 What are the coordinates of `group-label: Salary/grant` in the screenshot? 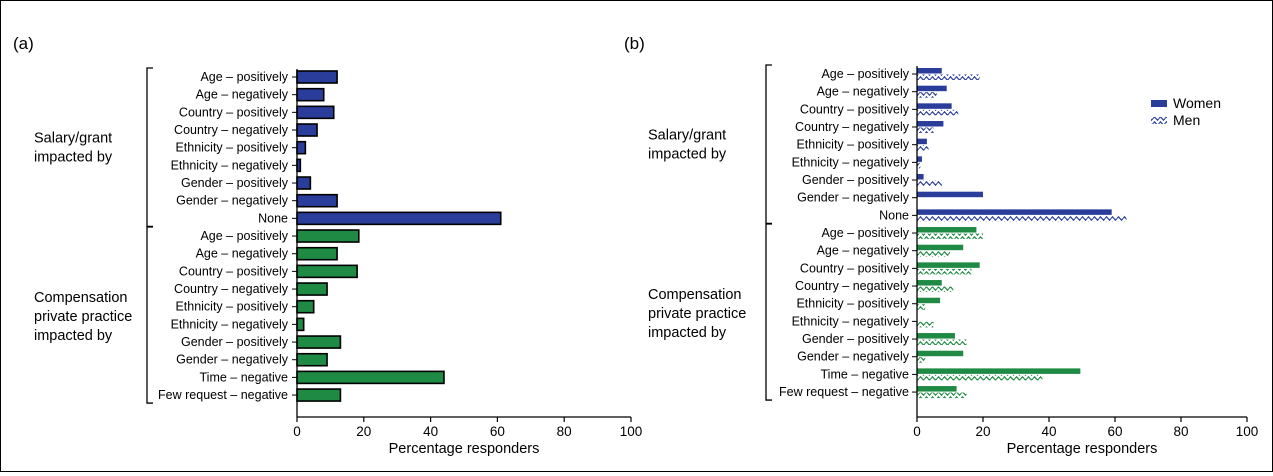 It's located at (687, 136).